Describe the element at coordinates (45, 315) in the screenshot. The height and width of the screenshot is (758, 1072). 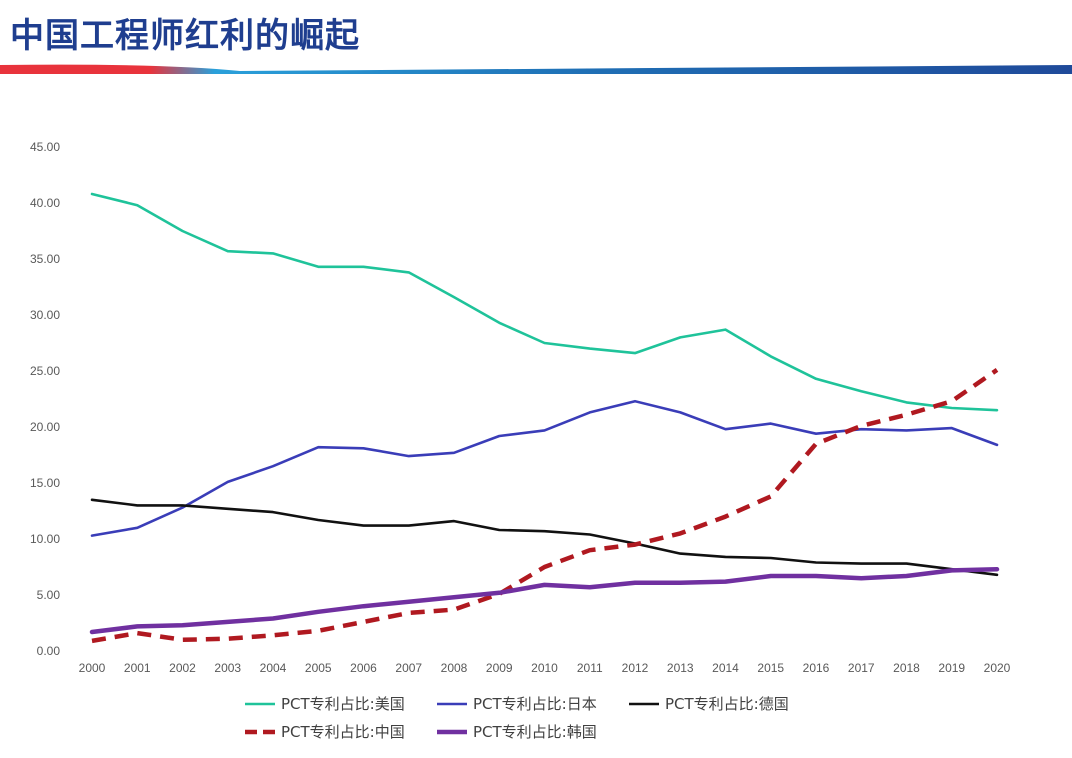
I see `y-tick-label: 30.00` at that location.